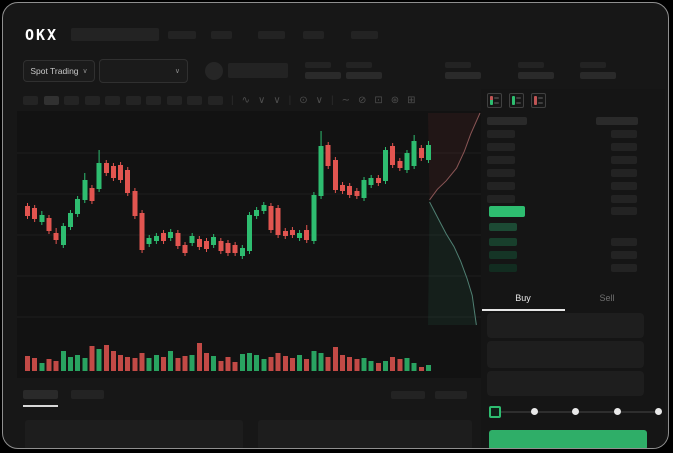  Describe the element at coordinates (323, 101) in the screenshot. I see `chart-toolbar-icons: | ∿ ∨ ∨ | ⊙ ∨ | ∼ ⊘ ⊡ ⊛ ⊞` at that location.